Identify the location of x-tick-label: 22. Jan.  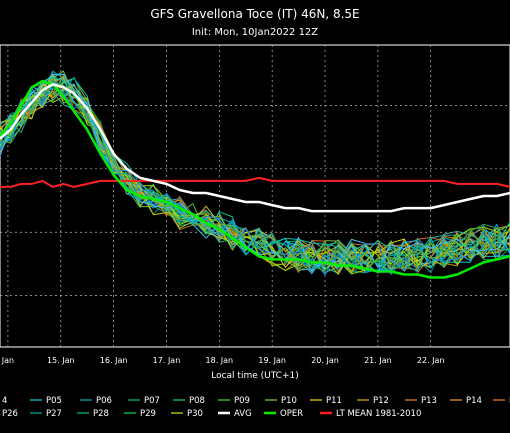
(431, 360).